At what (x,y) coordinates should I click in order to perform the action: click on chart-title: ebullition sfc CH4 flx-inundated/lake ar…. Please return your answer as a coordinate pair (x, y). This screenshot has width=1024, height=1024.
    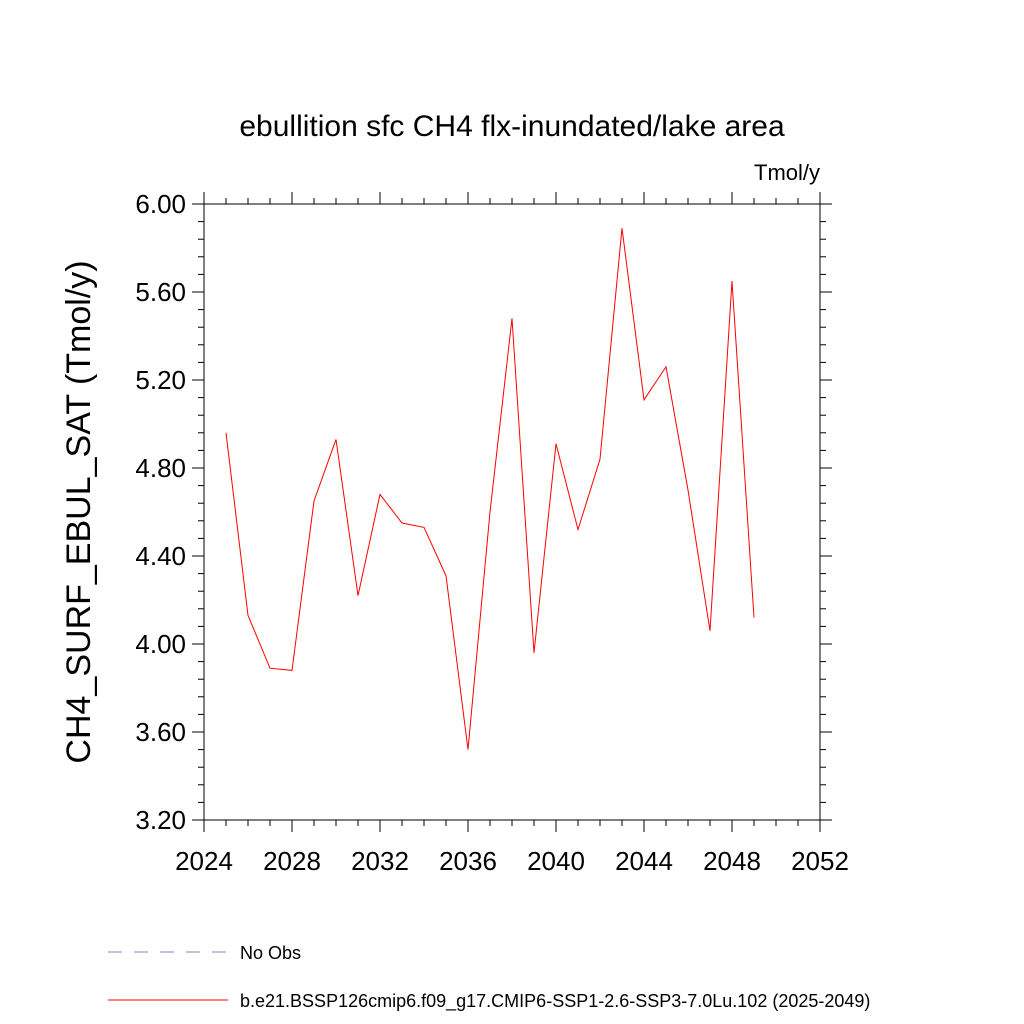
    Looking at the image, I should click on (512, 126).